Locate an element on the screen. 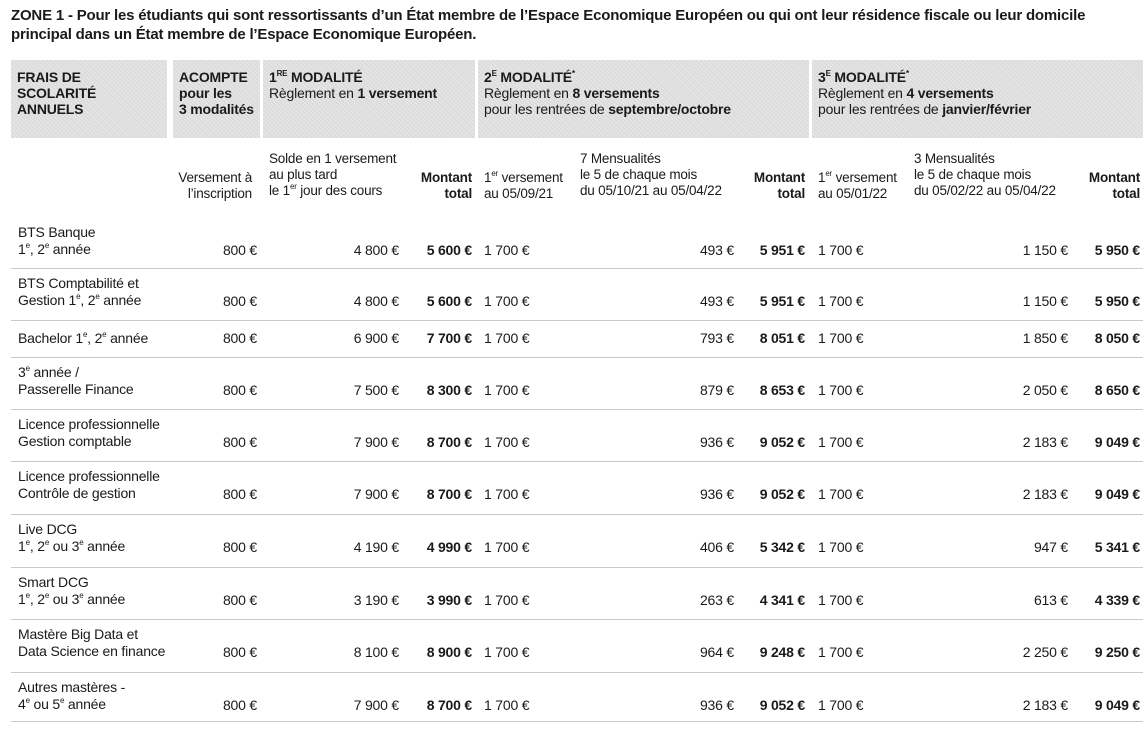  cell-total1: 4 990 € is located at coordinates (449, 547).